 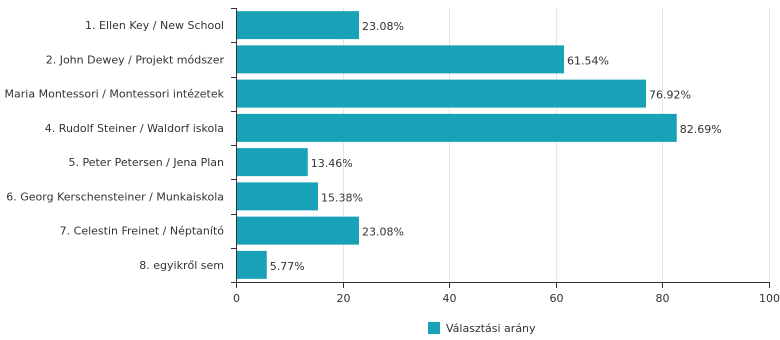 I want to click on category-label: 8. egyikről sem, so click(x=181, y=265).